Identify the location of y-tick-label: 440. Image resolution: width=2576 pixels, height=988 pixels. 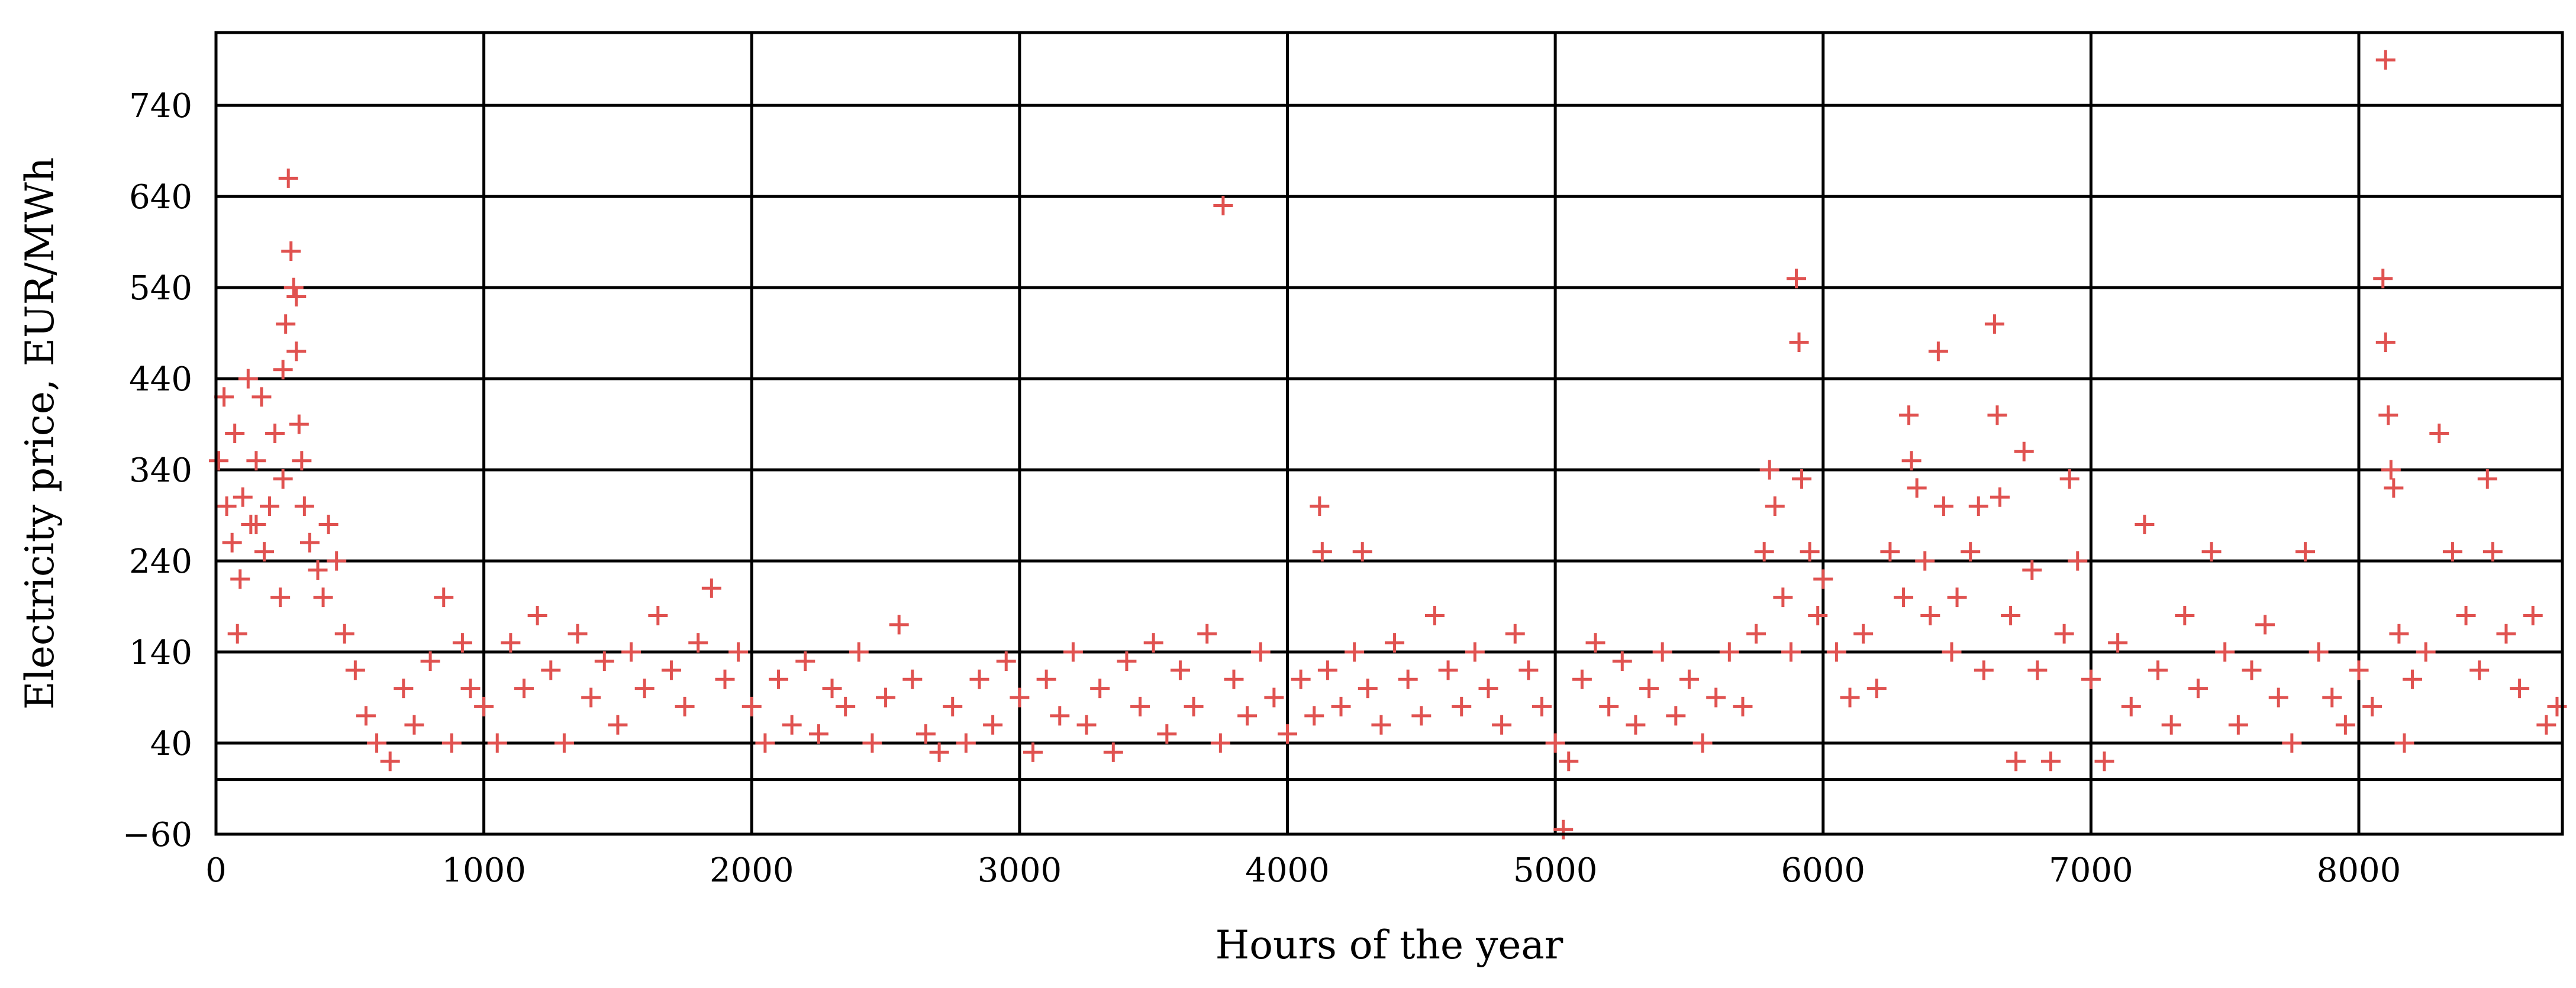
(160, 379).